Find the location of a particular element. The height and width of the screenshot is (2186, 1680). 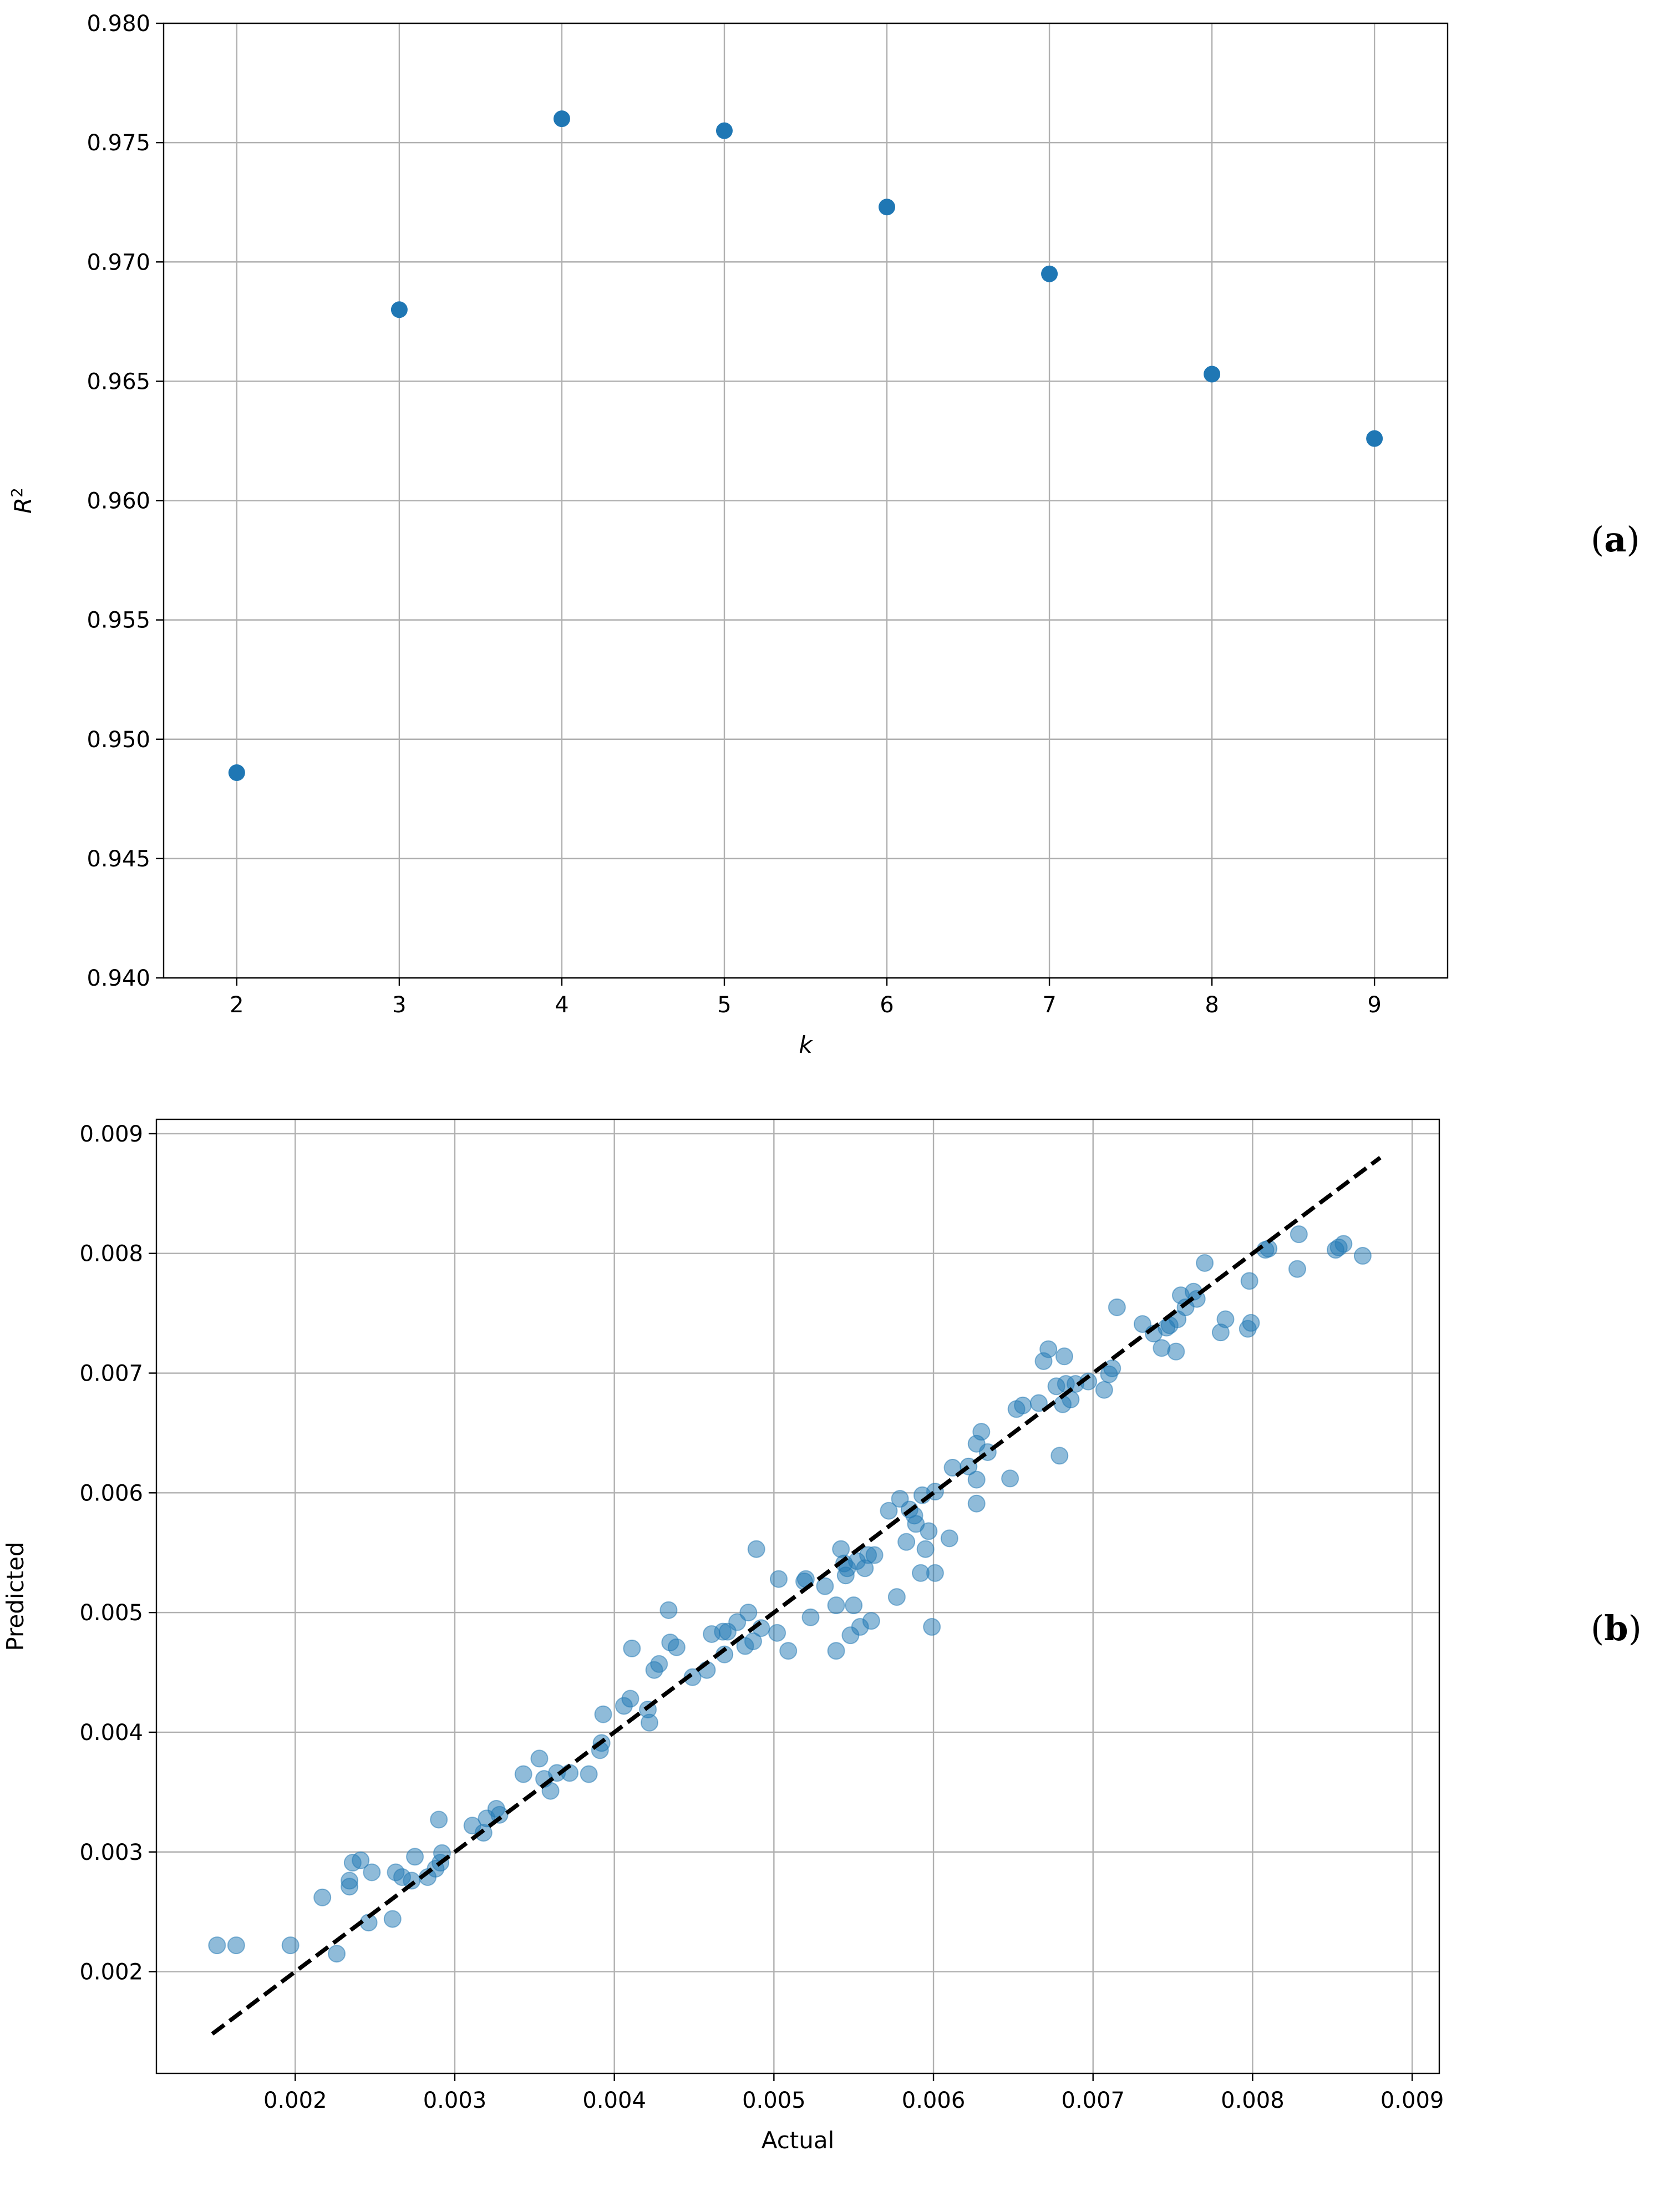

y-tick-label: 0.960 is located at coordinates (118, 501).